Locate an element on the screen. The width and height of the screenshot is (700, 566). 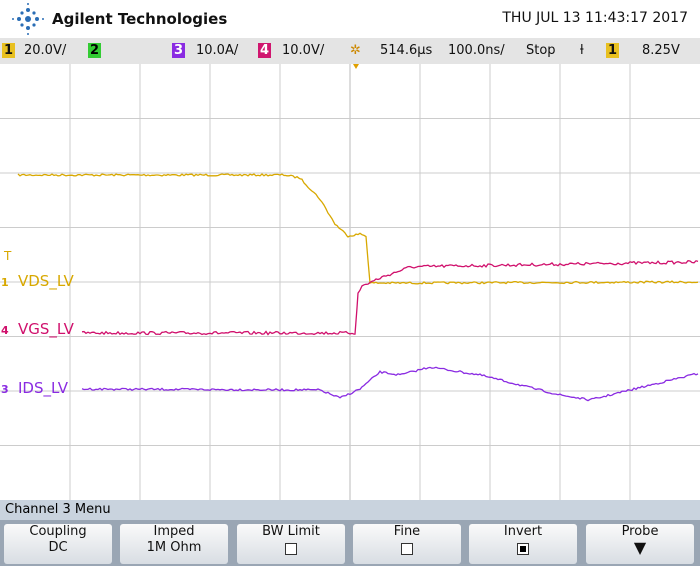
softkey: BW Limit is located at coordinates (291, 544).